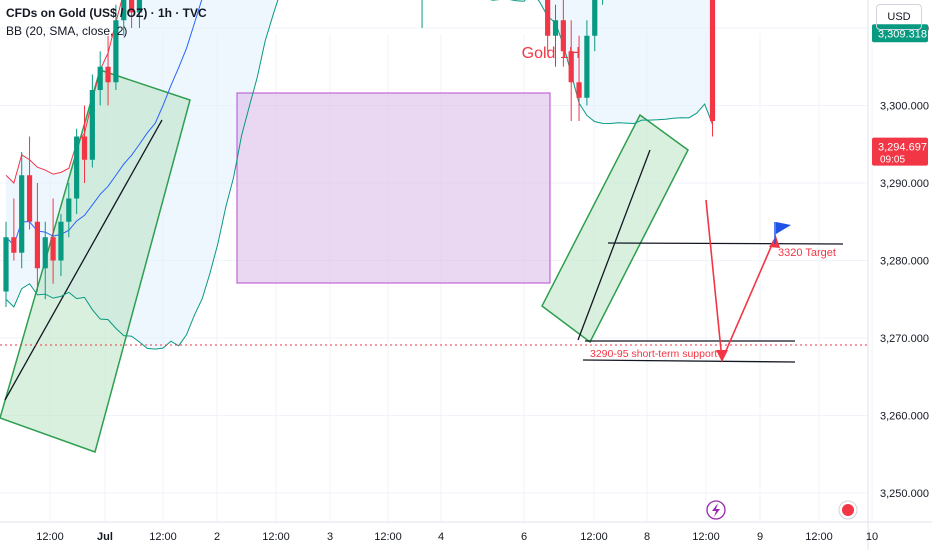 Image resolution: width=932 pixels, height=555 pixels. What do you see at coordinates (217, 537) in the screenshot?
I see `x-tick-label: 2` at bounding box center [217, 537].